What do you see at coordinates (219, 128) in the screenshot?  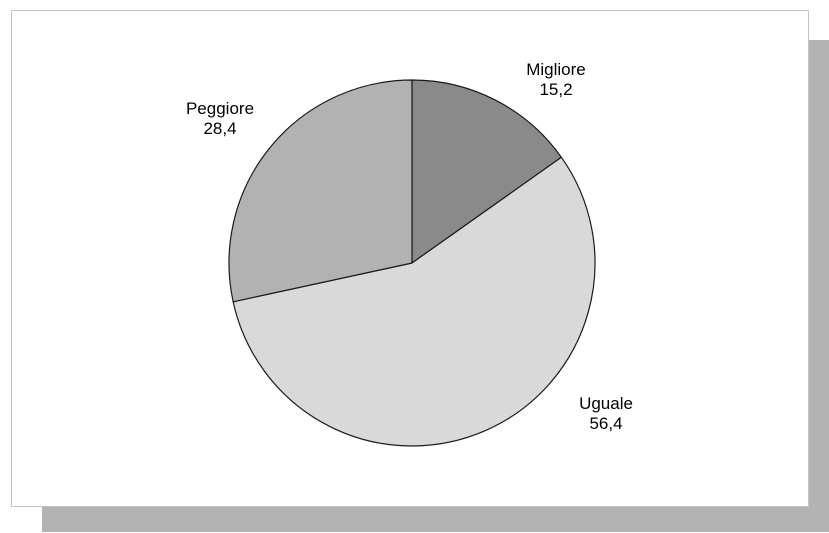 I see `slice-value-peggiore: 28,4` at bounding box center [219, 128].